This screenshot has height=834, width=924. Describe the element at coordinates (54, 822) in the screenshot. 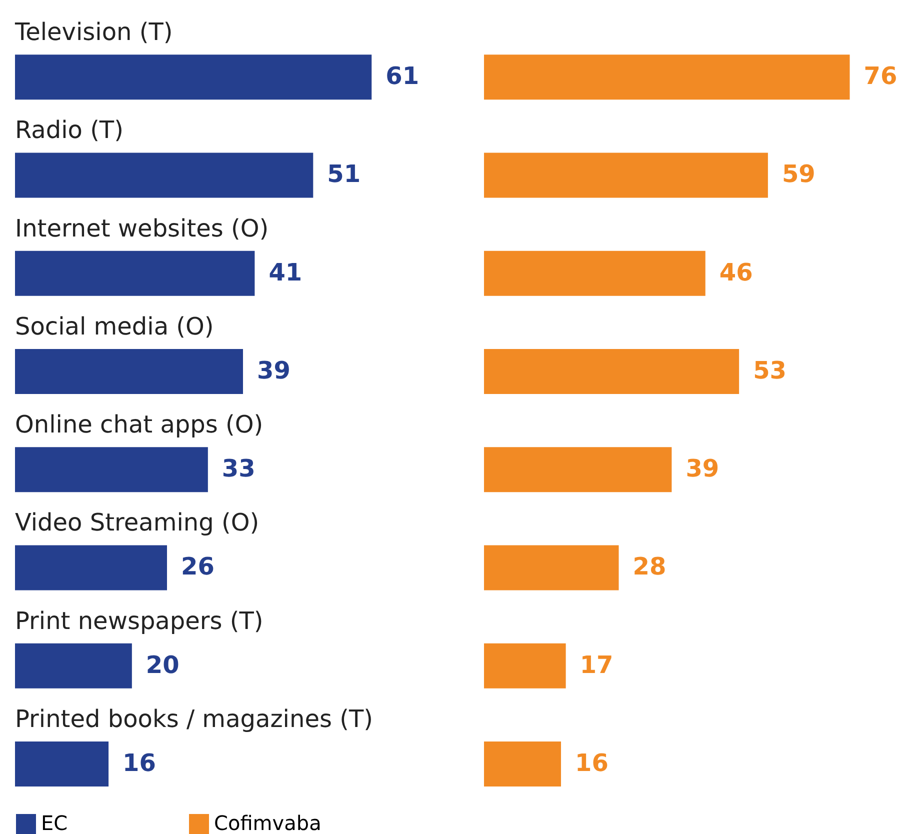

I see `legend-label: EC` at that location.